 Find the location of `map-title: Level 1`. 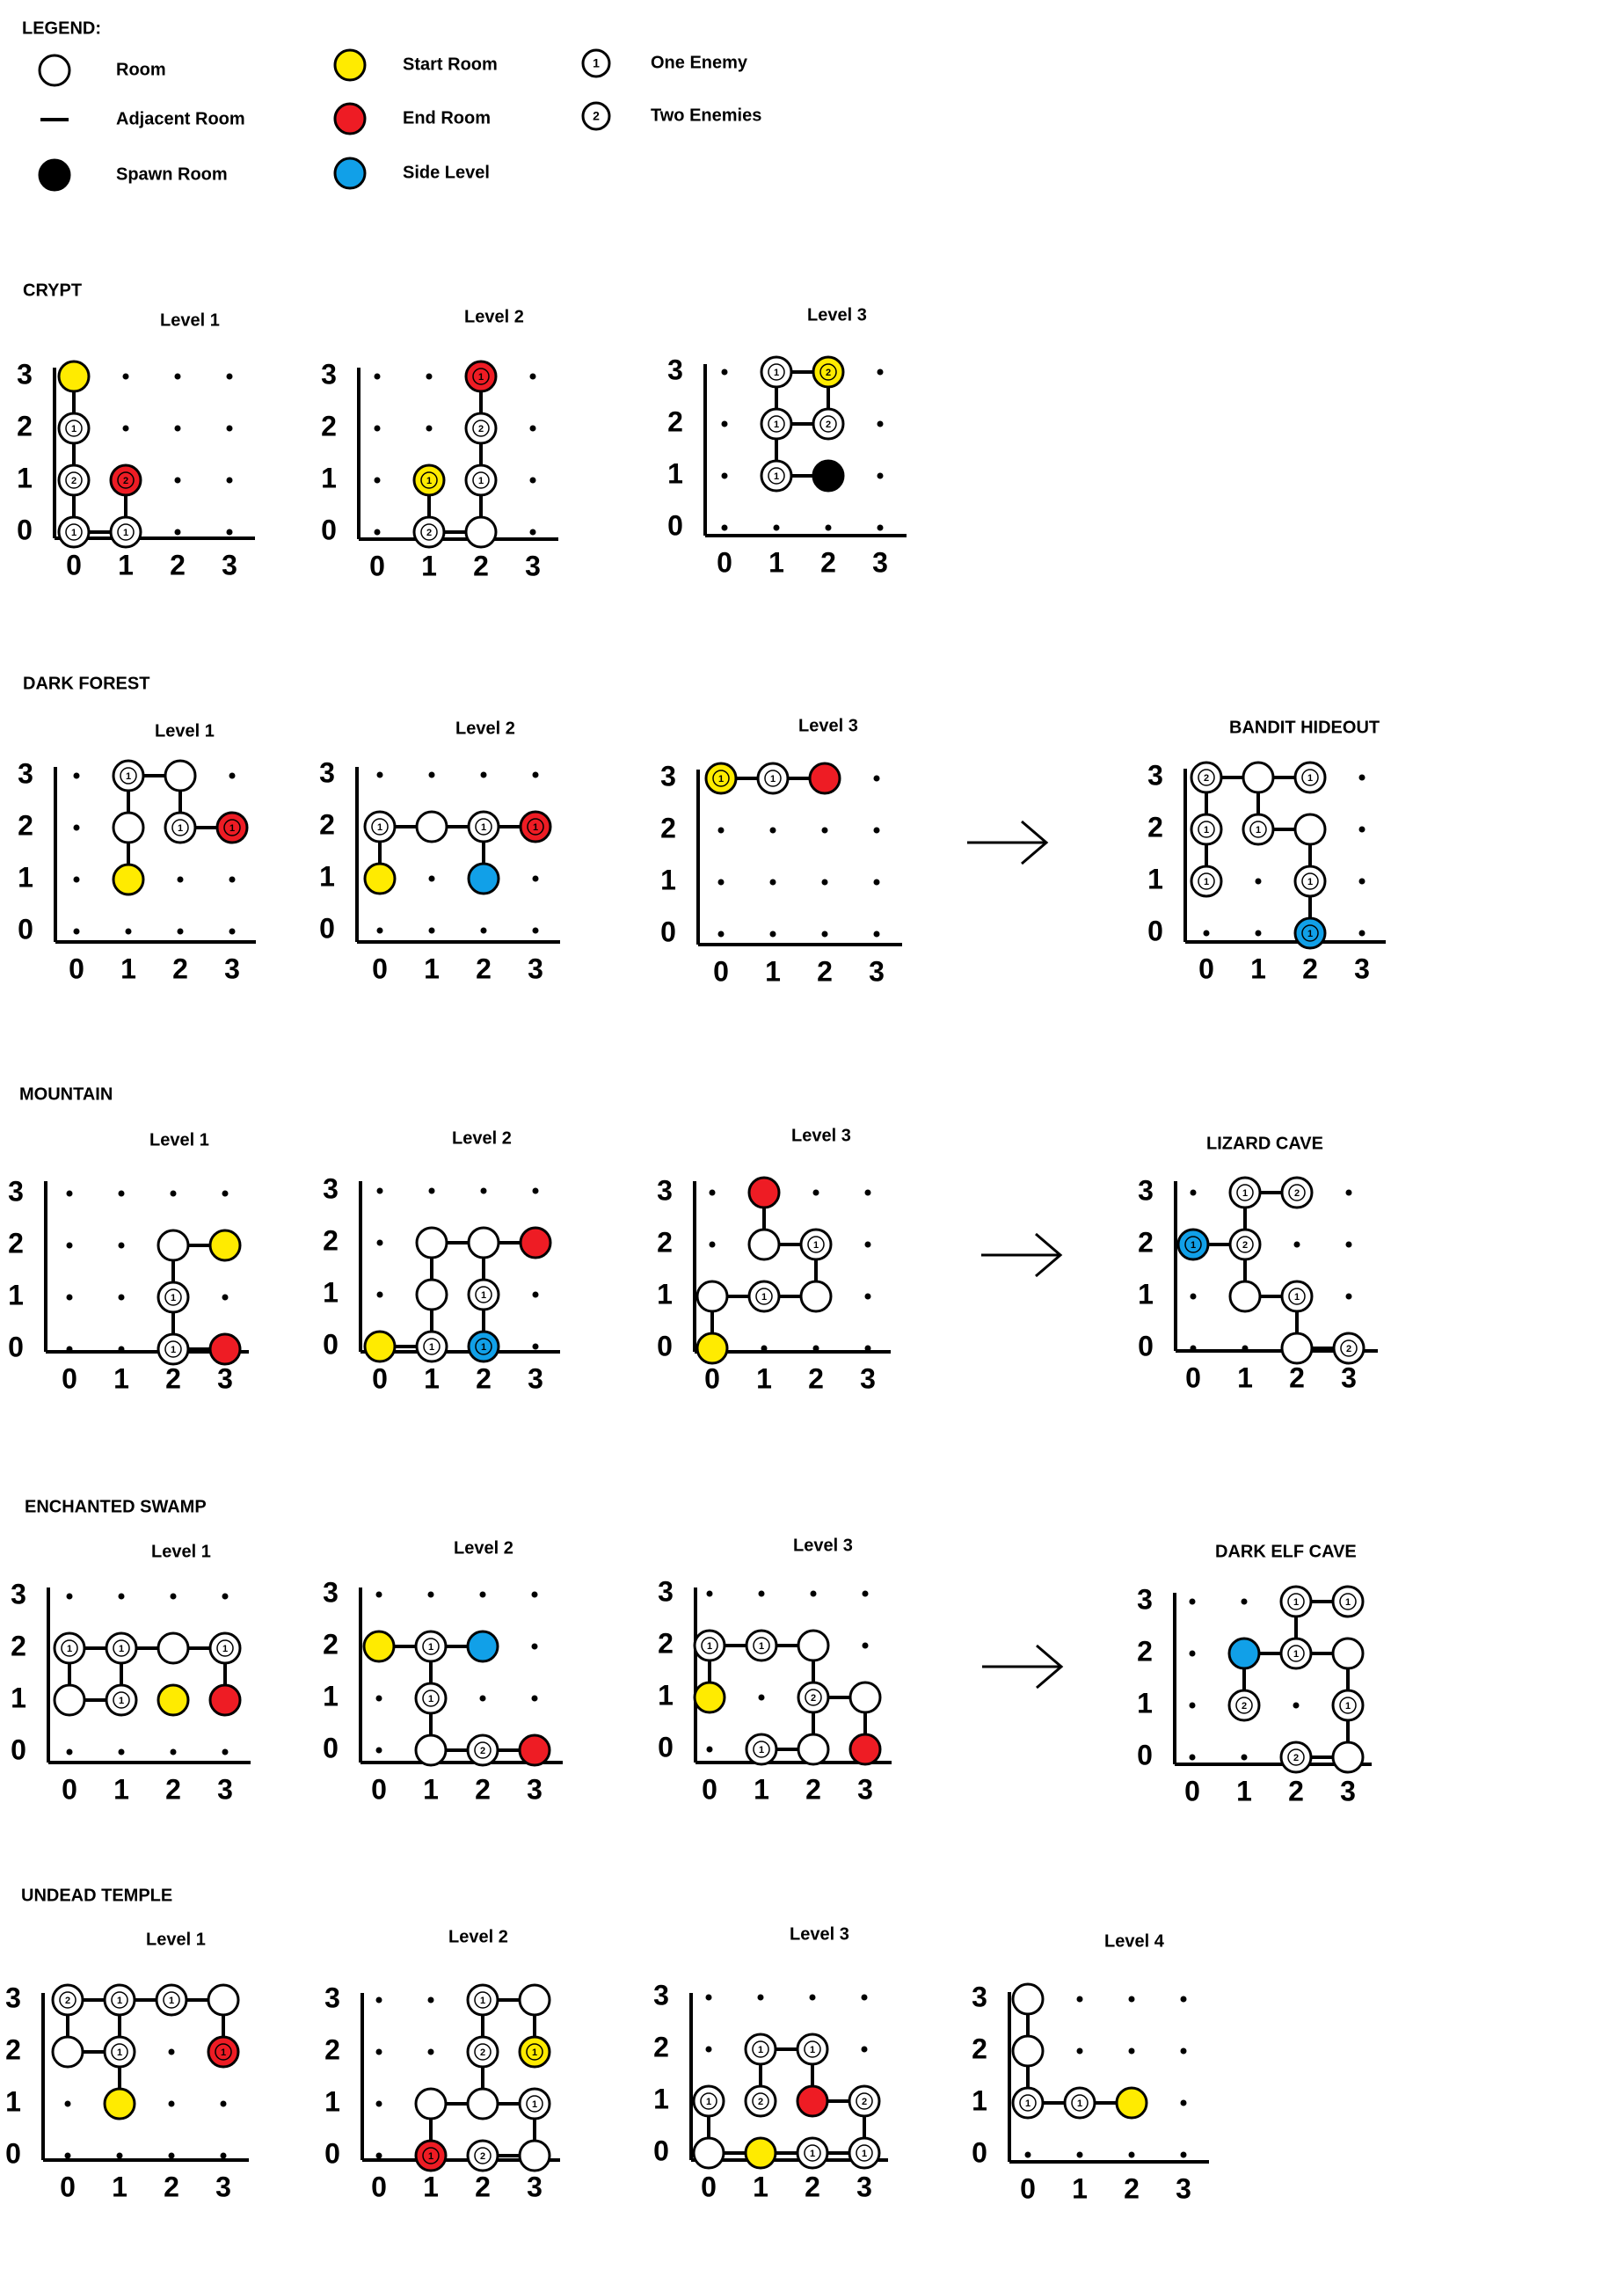

map-title: Level 1 is located at coordinates (181, 1552).